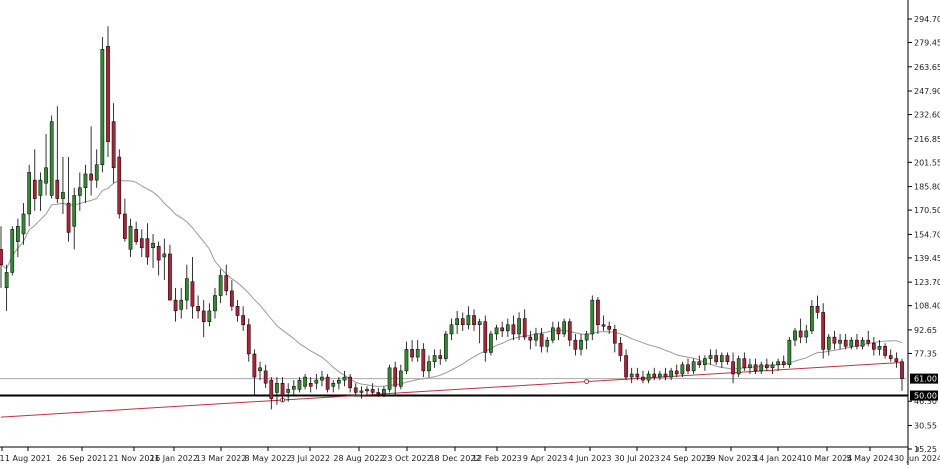  I want to click on y-tick-label: 77.35, so click(925, 353).